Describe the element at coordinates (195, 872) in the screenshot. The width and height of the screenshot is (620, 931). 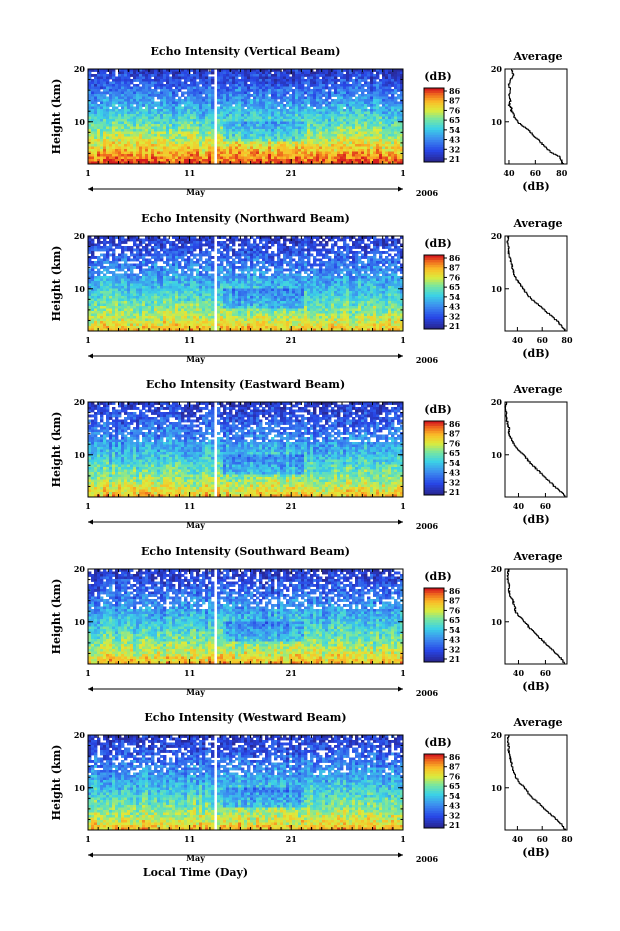
I see `x-axis-label: Local Time (Day)` at that location.